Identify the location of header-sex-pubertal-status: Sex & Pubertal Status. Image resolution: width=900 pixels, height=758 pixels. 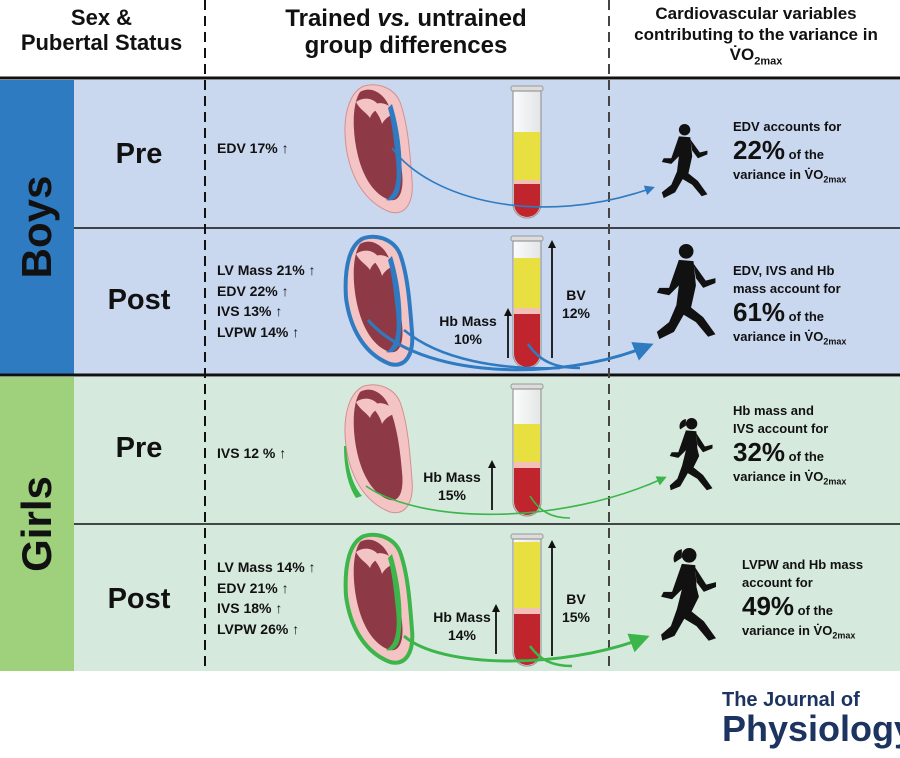
(101, 30).